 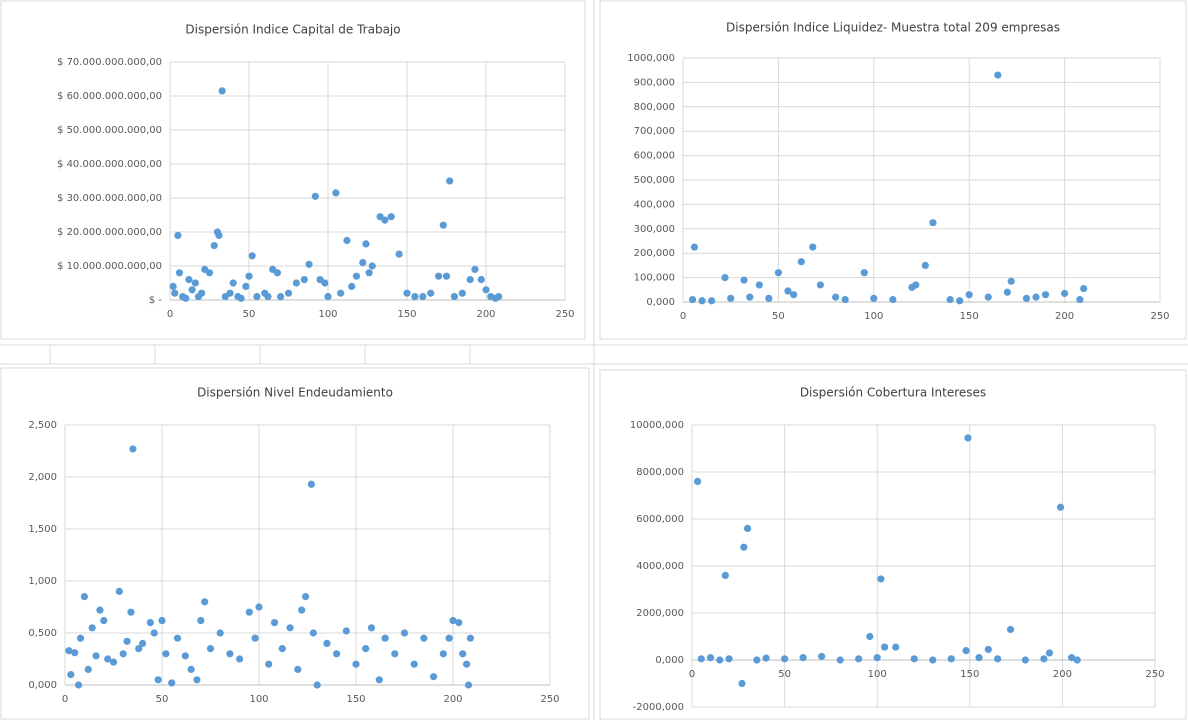 What do you see at coordinates (1064, 316) in the screenshot?
I see `x-tick-label: 200` at bounding box center [1064, 316].